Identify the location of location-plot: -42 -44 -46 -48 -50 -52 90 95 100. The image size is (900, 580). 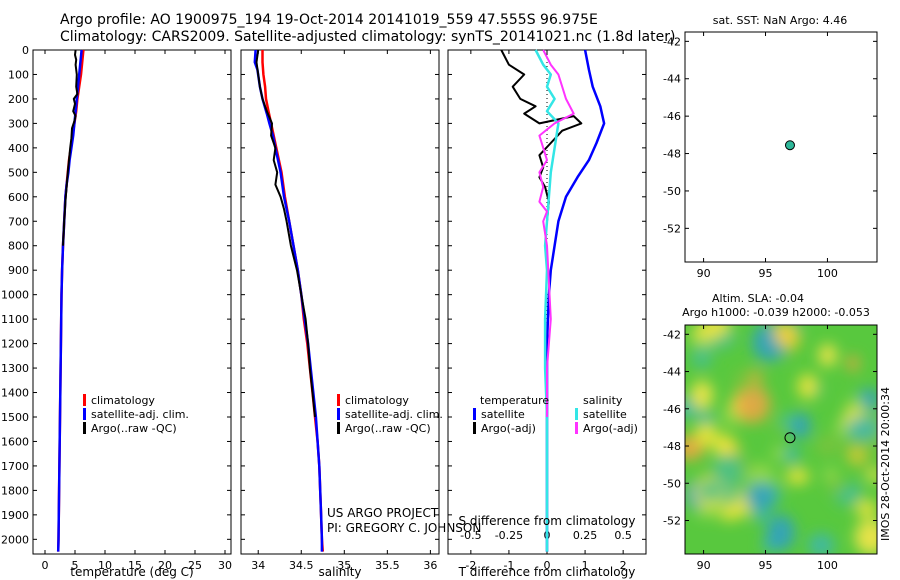
(770, 156).